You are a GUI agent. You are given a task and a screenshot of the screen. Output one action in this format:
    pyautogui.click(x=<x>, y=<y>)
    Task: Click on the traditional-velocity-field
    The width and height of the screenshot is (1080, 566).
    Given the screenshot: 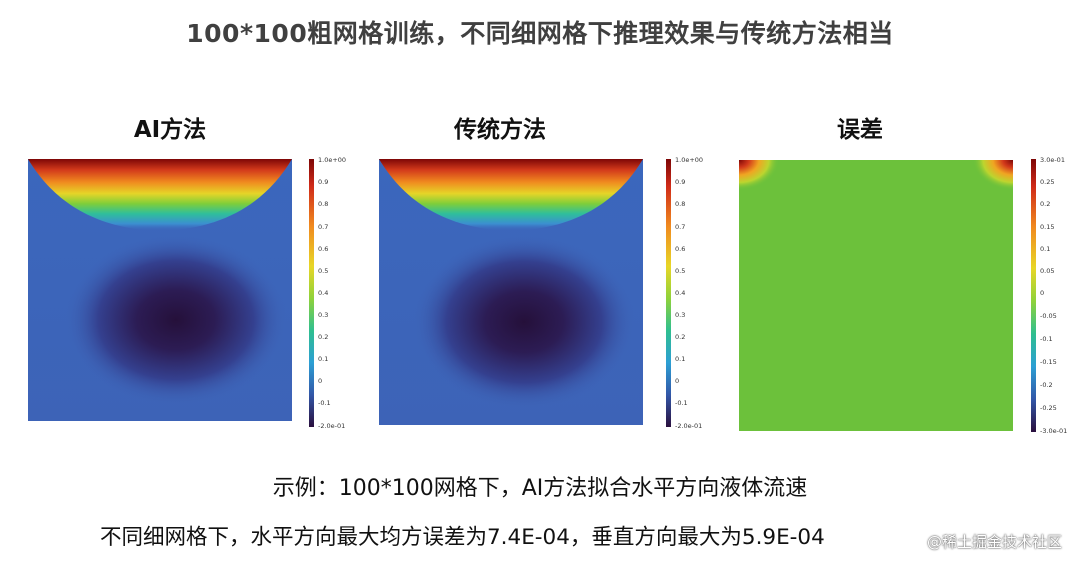 What is the action you would take?
    pyautogui.click(x=511, y=292)
    